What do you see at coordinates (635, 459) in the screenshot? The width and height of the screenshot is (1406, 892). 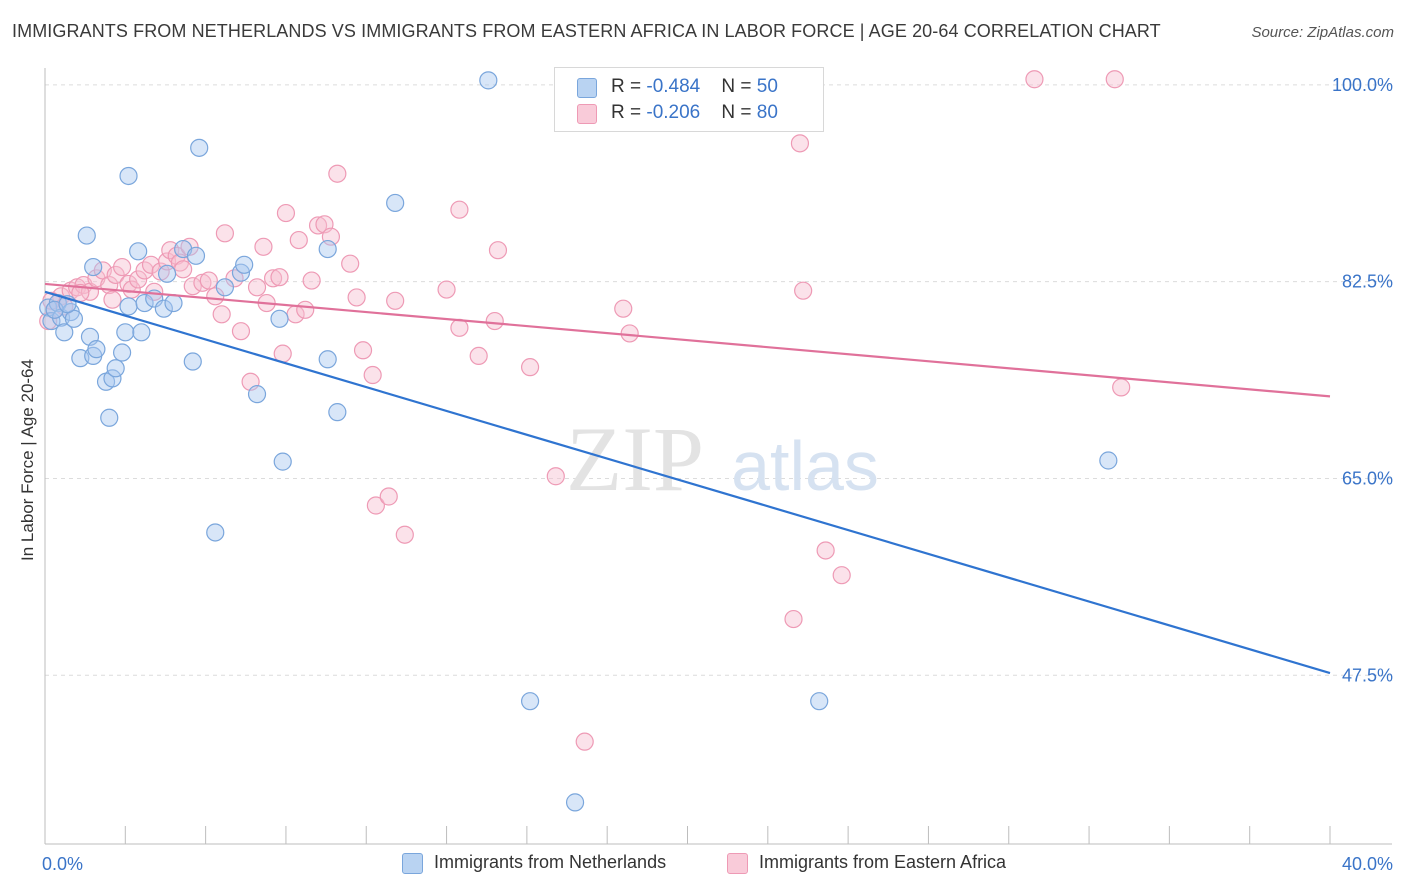 I see `watermark-zip: ZIP` at bounding box center [635, 459].